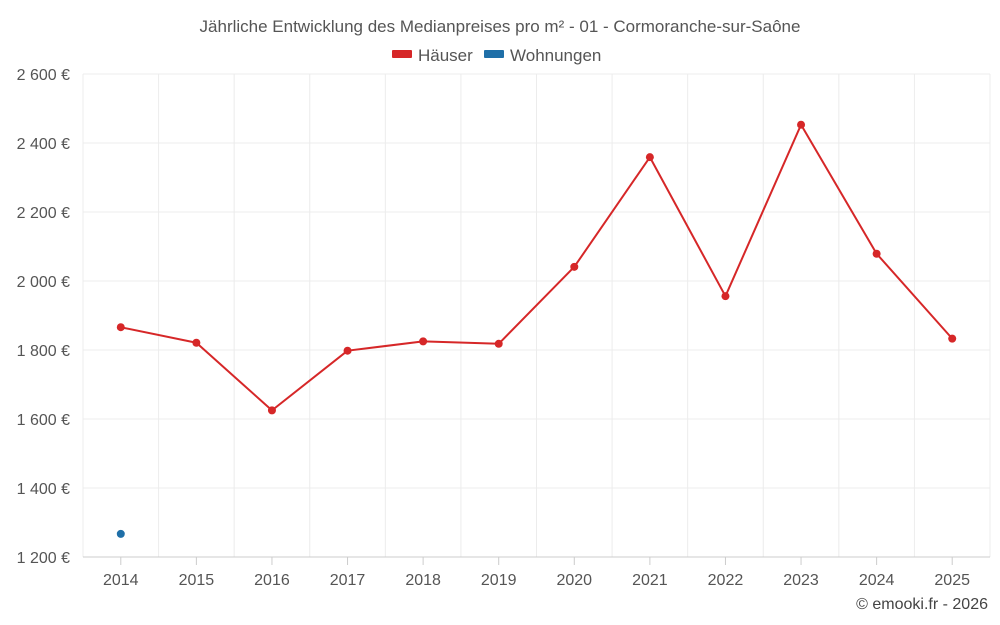  What do you see at coordinates (801, 580) in the screenshot?
I see `x-tick-label: 2023` at bounding box center [801, 580].